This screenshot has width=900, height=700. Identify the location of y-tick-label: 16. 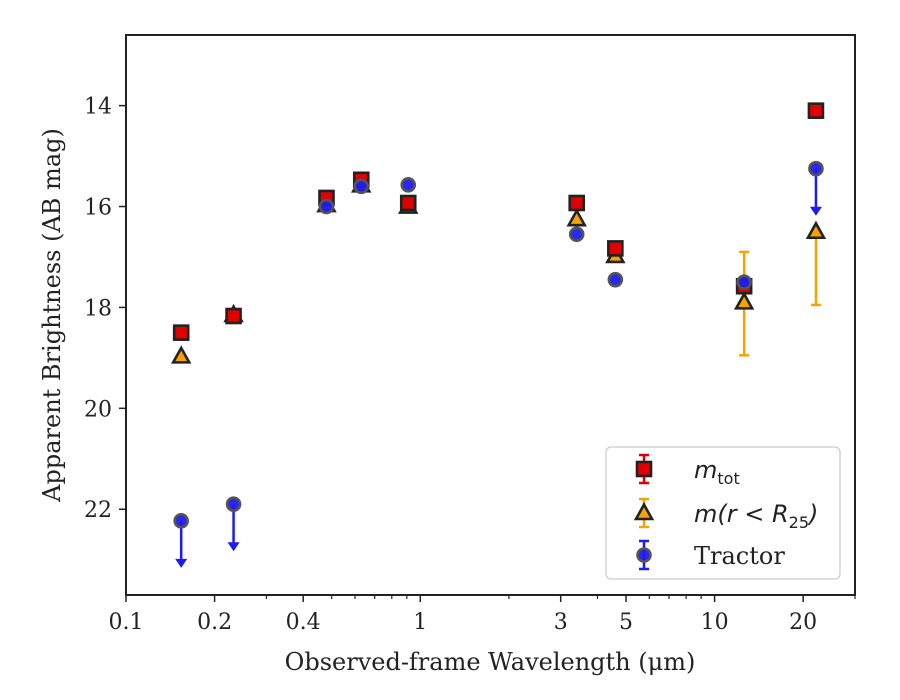
(98, 208).